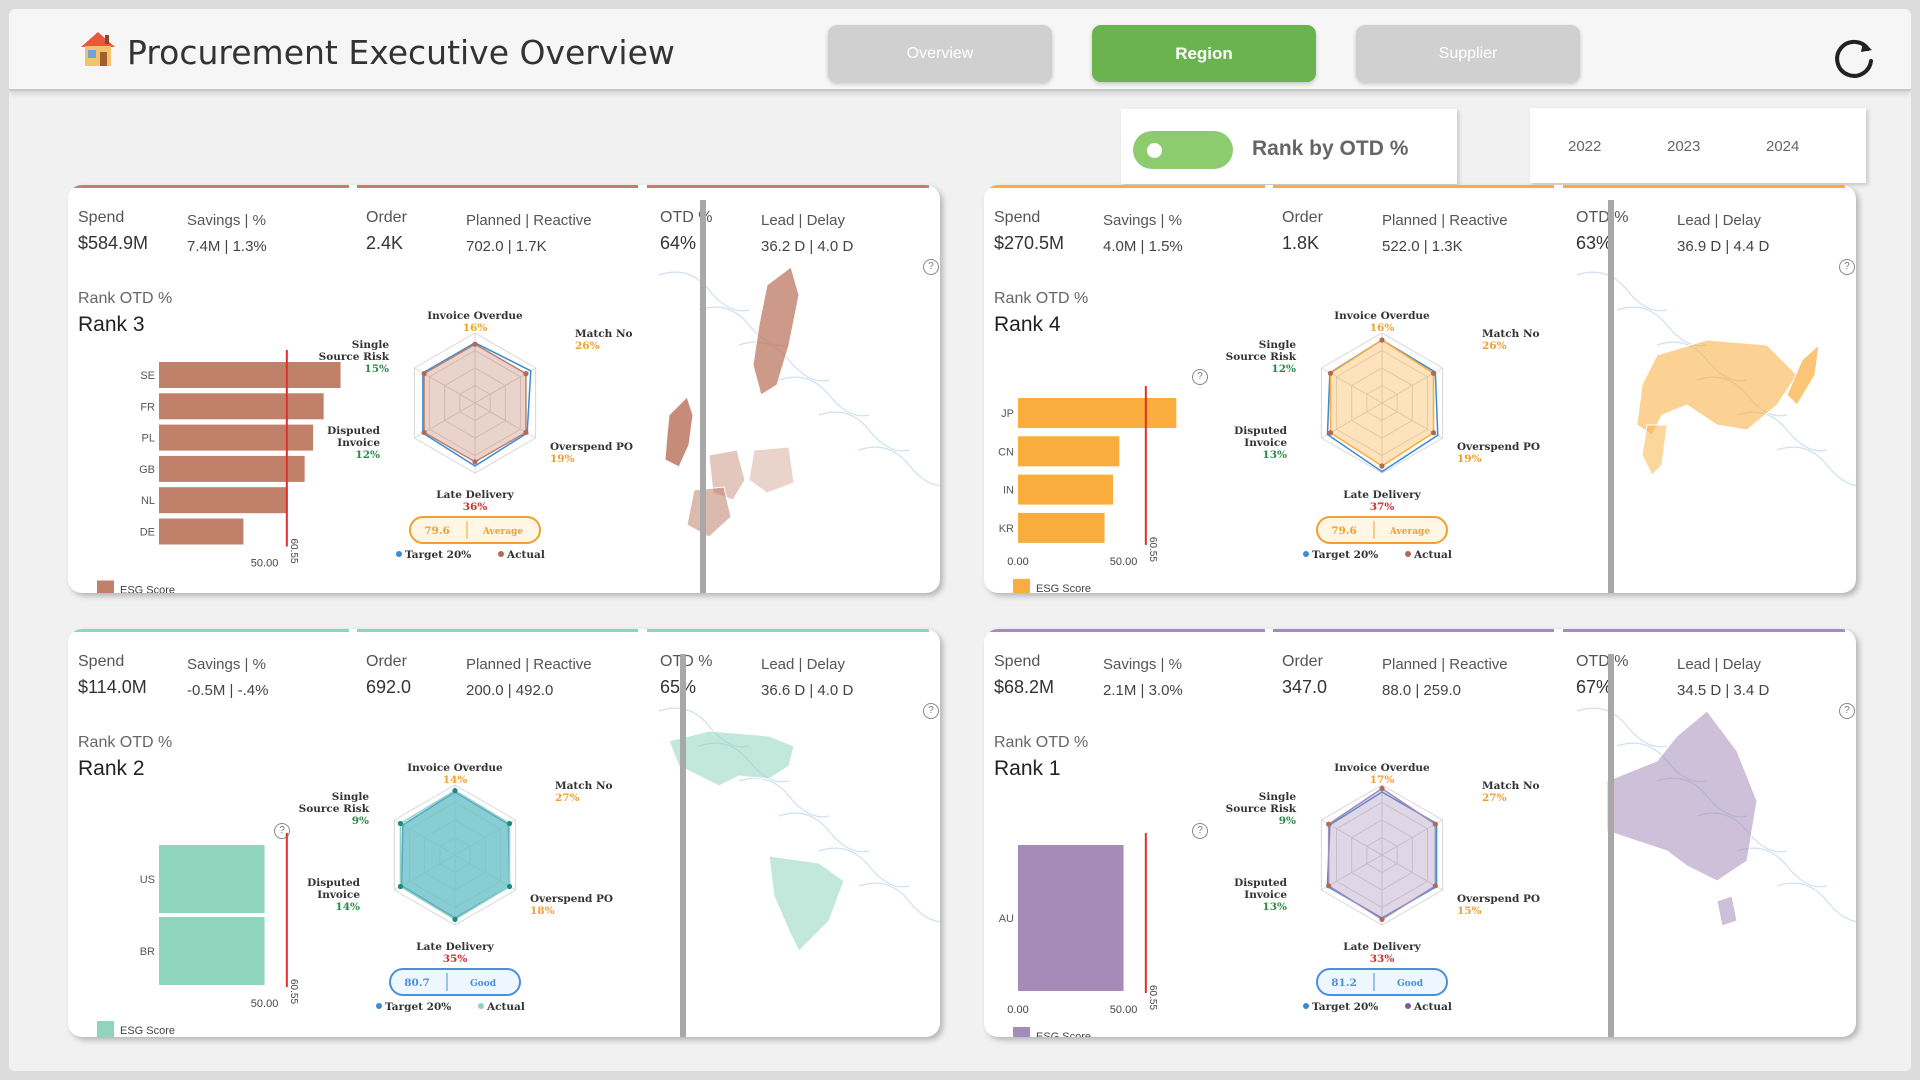  What do you see at coordinates (376, 369) in the screenshot?
I see `radar-axis-value: 15%` at bounding box center [376, 369].